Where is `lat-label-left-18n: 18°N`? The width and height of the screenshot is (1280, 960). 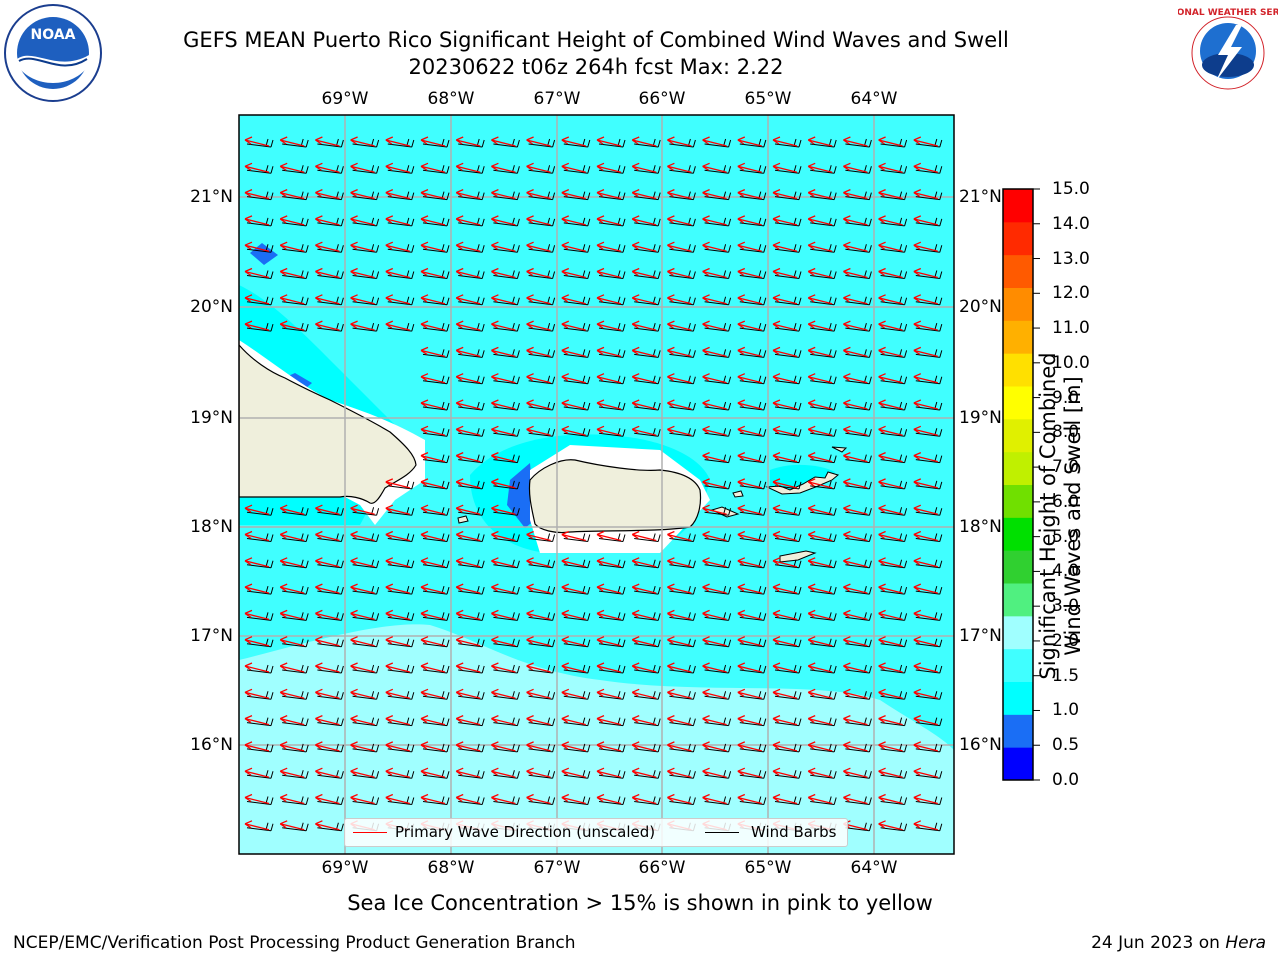
lat-label-left-18n: 18°N is located at coordinates (211, 527).